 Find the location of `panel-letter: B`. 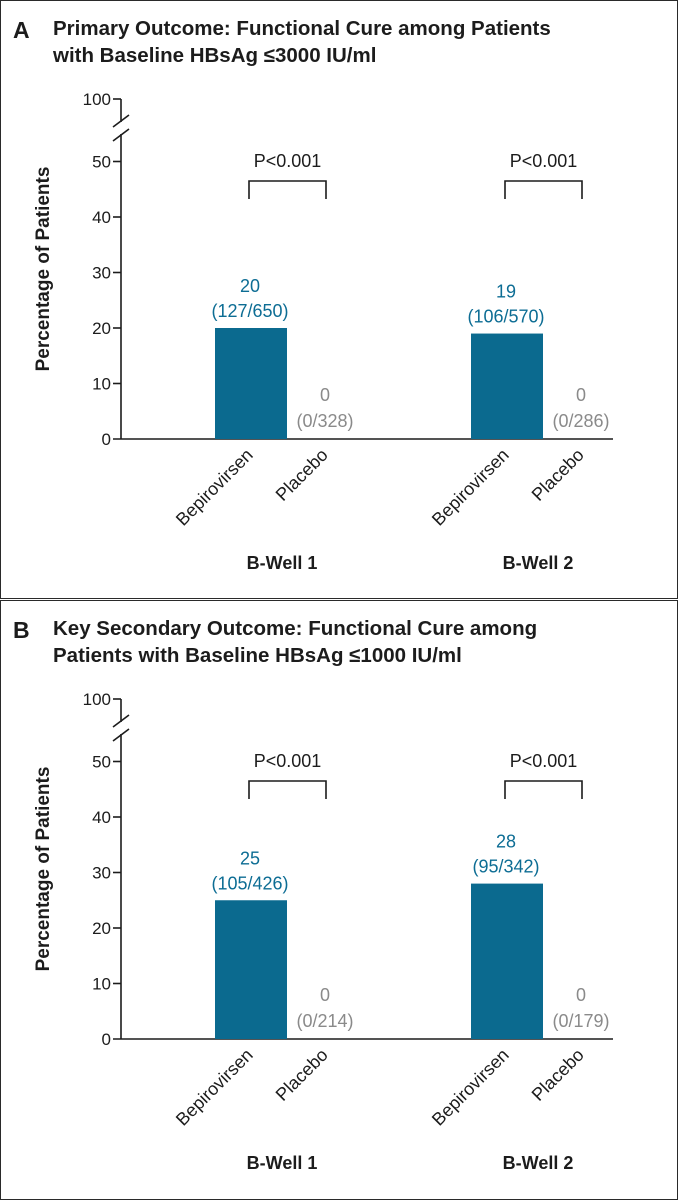

panel-letter: B is located at coordinates (21, 630).